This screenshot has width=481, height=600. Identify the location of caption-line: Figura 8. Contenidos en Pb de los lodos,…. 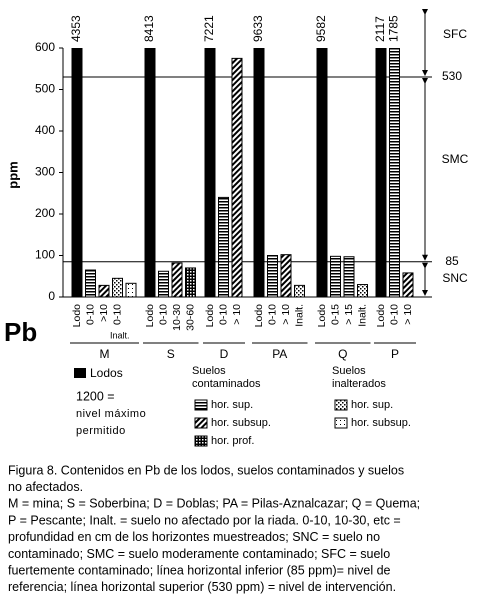
(206, 470).